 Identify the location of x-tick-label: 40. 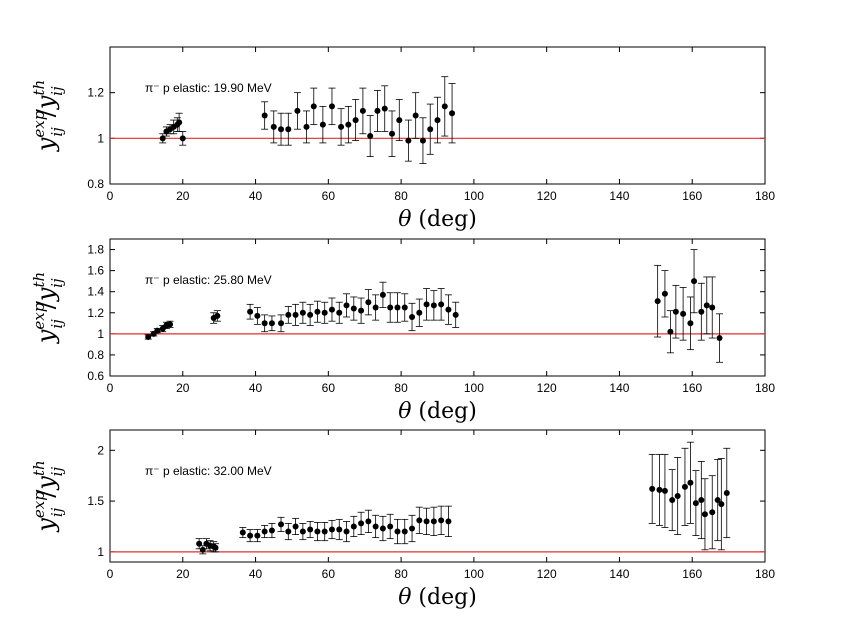
(256, 196).